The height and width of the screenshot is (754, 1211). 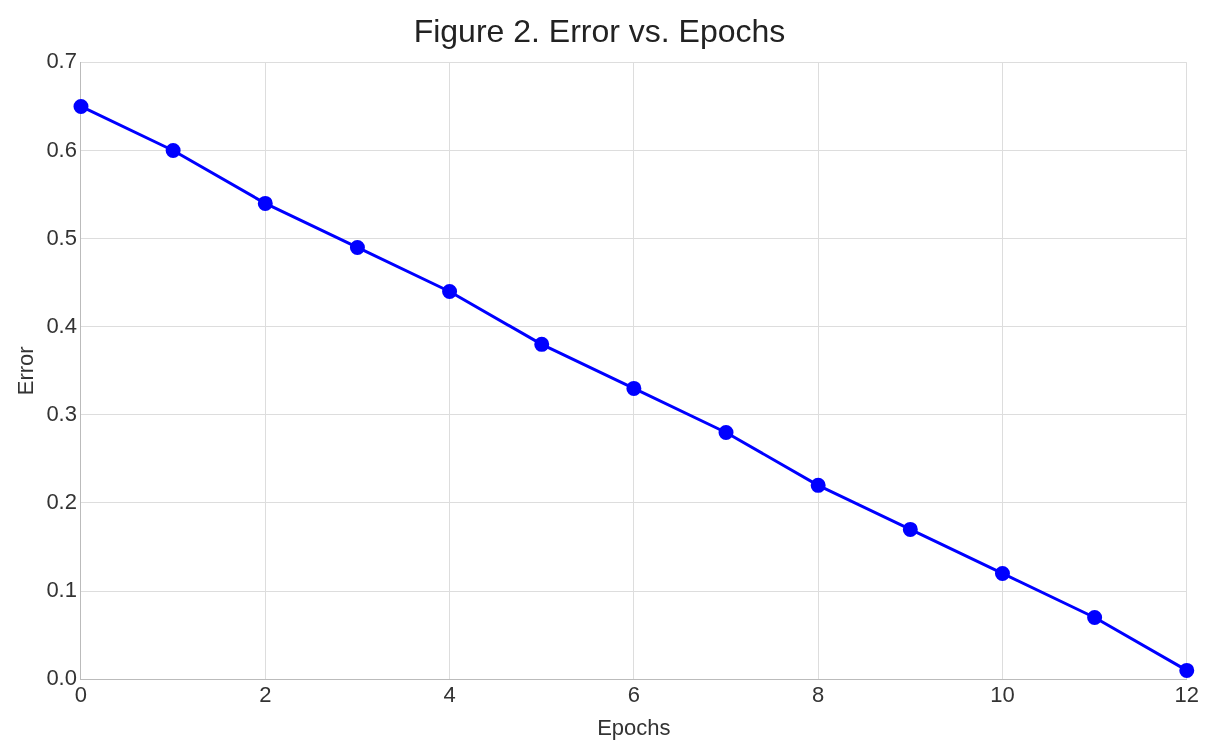 I want to click on x-tick-label: 4, so click(x=449, y=695).